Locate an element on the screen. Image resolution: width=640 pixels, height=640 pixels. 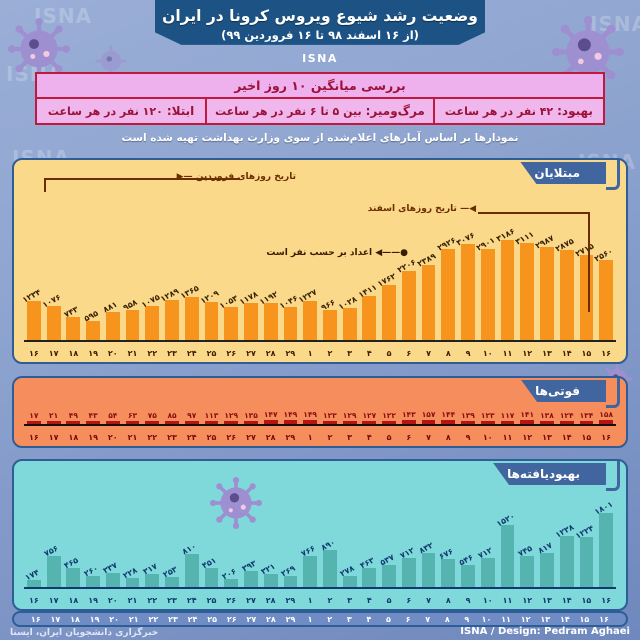
bar-value-label: ۱۲۴ is located at coordinates (566, 415).